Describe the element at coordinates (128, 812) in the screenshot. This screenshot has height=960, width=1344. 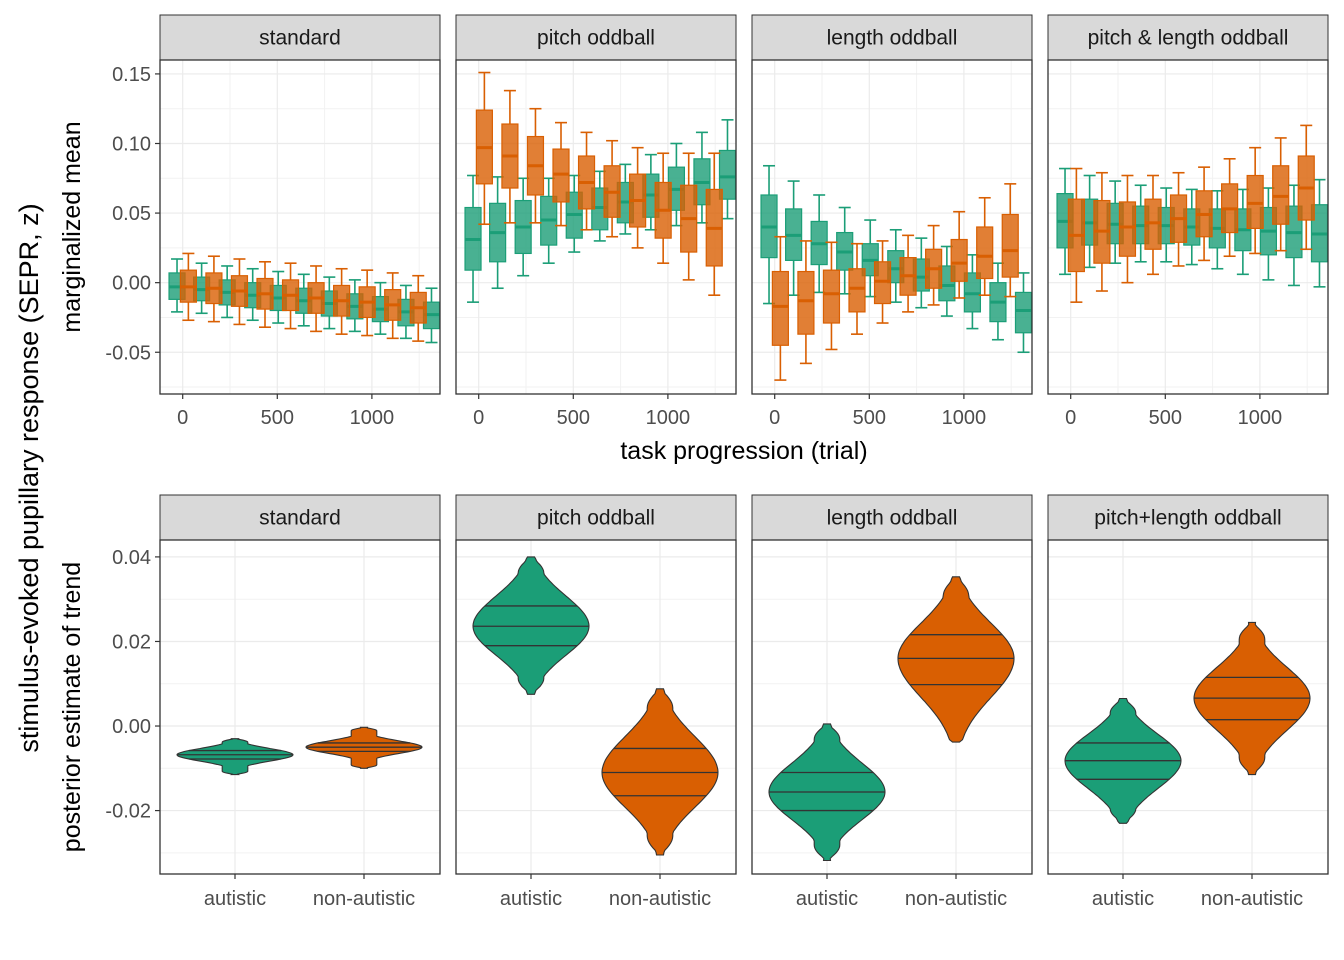
I see `y-tick-label: -0.02` at that location.